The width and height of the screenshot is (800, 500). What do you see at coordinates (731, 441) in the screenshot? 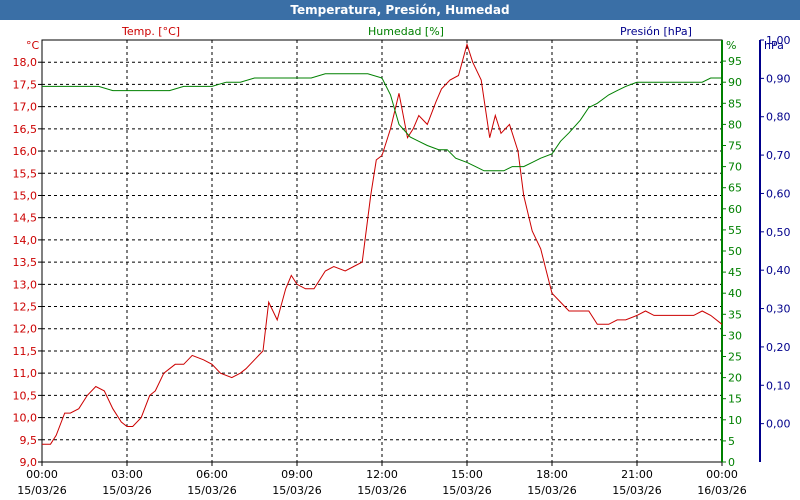
I see `humidity-tick-label: 5` at bounding box center [731, 441].